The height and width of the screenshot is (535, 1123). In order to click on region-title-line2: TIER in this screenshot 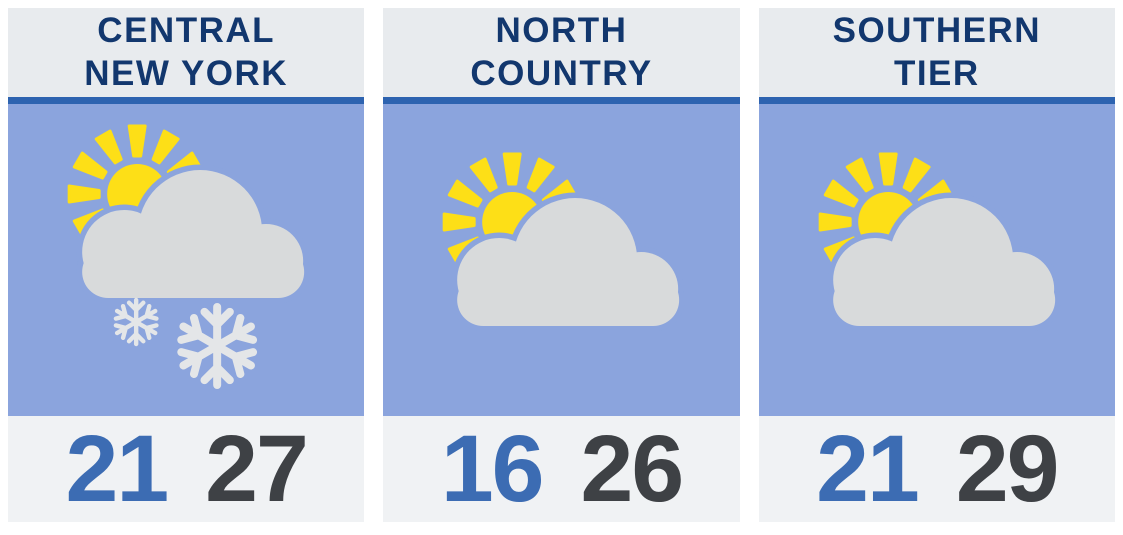, I will do `click(936, 73)`.